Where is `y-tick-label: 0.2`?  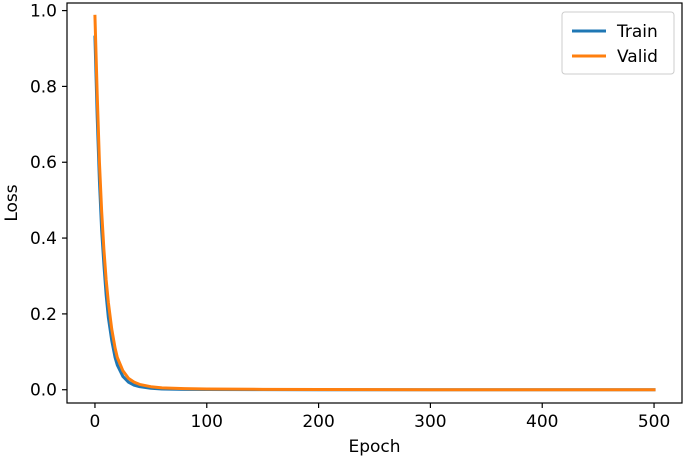
y-tick-label: 0.2 is located at coordinates (43, 315).